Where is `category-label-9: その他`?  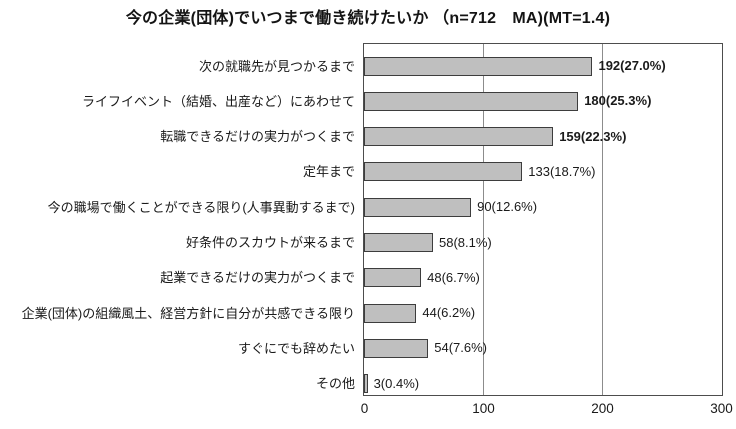 category-label-9: その他 is located at coordinates (335, 384).